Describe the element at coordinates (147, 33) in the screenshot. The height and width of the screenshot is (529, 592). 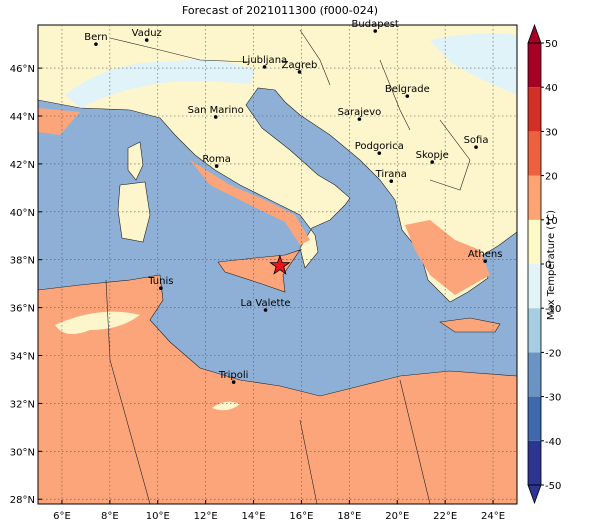
I see `city-label: Vaduz` at that location.